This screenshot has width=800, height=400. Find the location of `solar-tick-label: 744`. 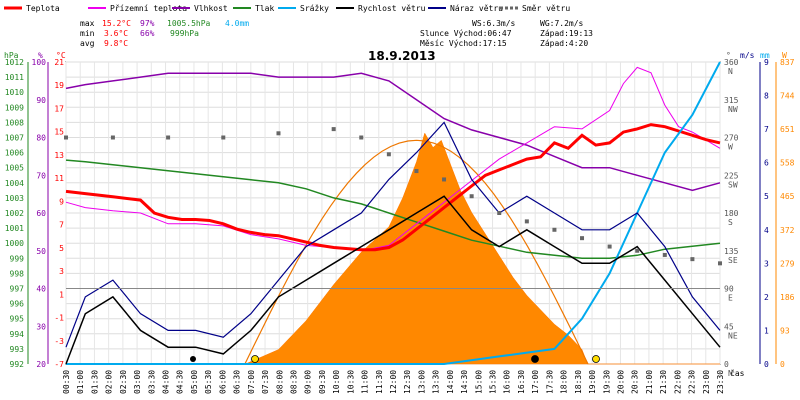

solar-tick-label: 744 is located at coordinates (787, 96).